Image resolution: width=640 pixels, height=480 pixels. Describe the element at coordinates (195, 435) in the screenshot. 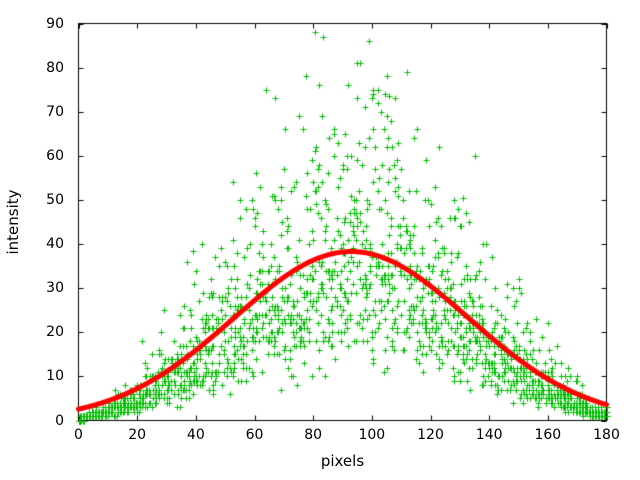

I see `x-tick-label: 40` at that location.